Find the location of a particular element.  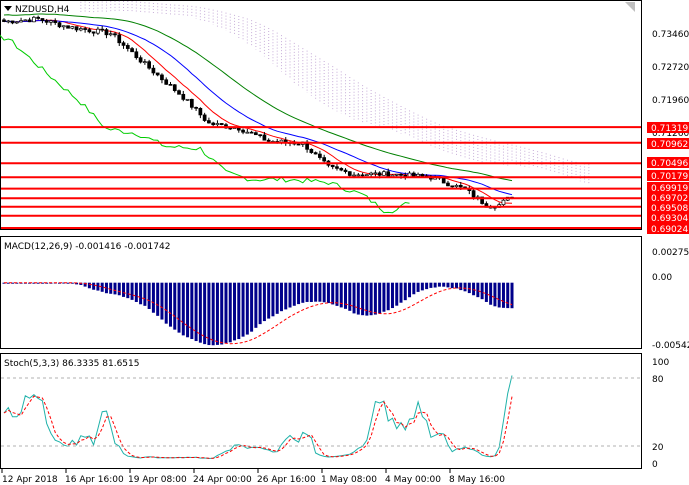

triangle-down-icon is located at coordinates (8, 8).